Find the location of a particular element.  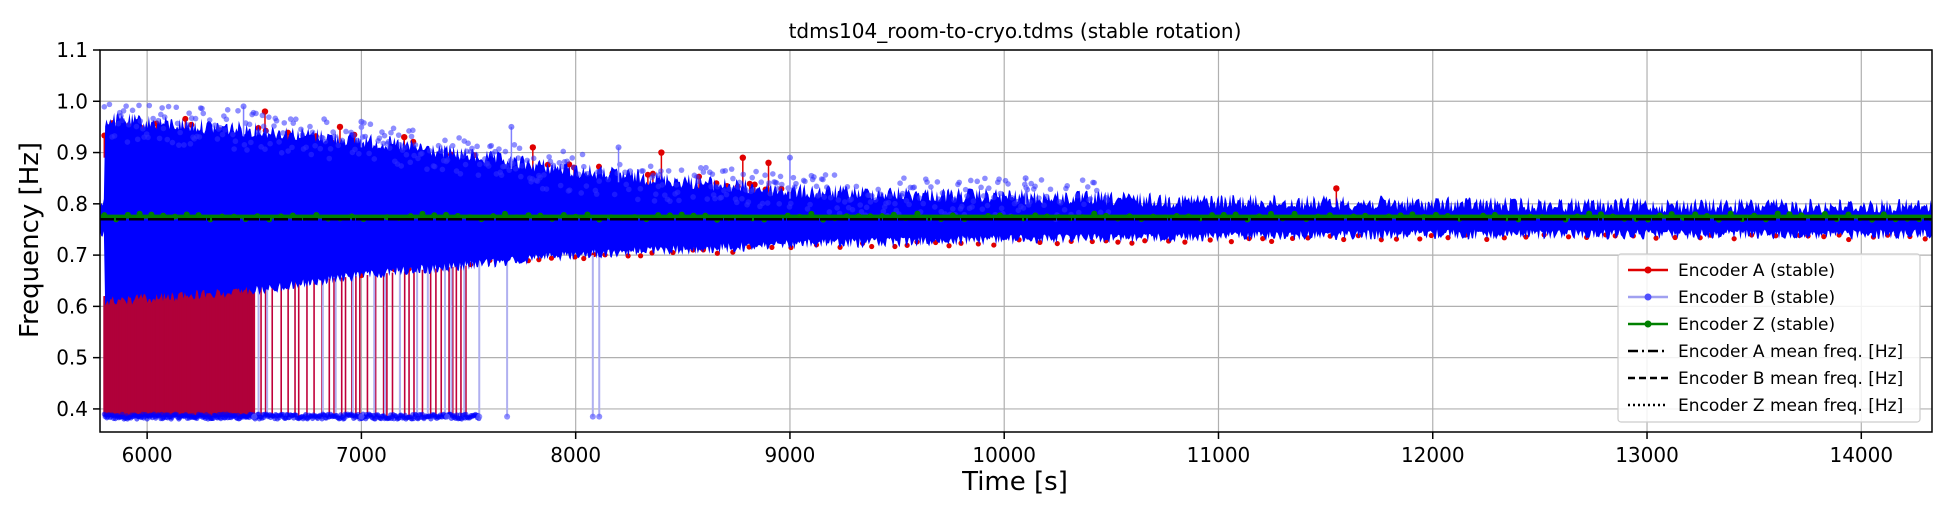

legend-entry: Encoder A mean freq. [Hz] is located at coordinates (1765, 352).